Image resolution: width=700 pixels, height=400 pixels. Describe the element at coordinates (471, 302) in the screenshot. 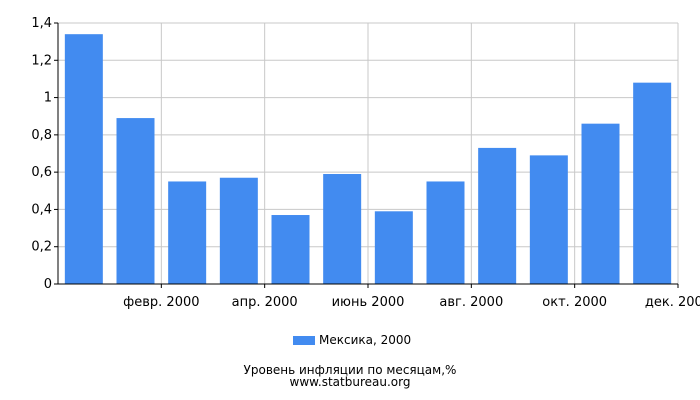

I see `x-tick-label: авг. 2000` at that location.